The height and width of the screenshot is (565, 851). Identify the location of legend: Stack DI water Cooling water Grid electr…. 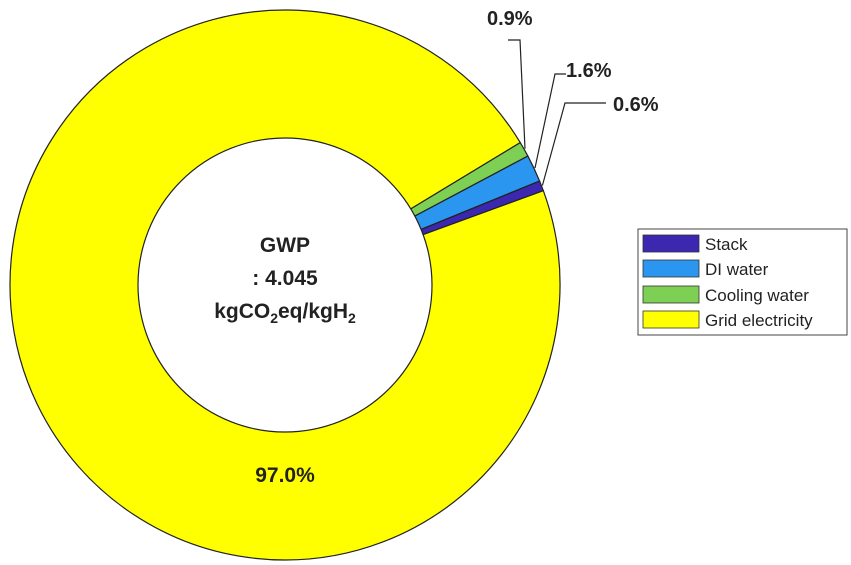
(742, 282).